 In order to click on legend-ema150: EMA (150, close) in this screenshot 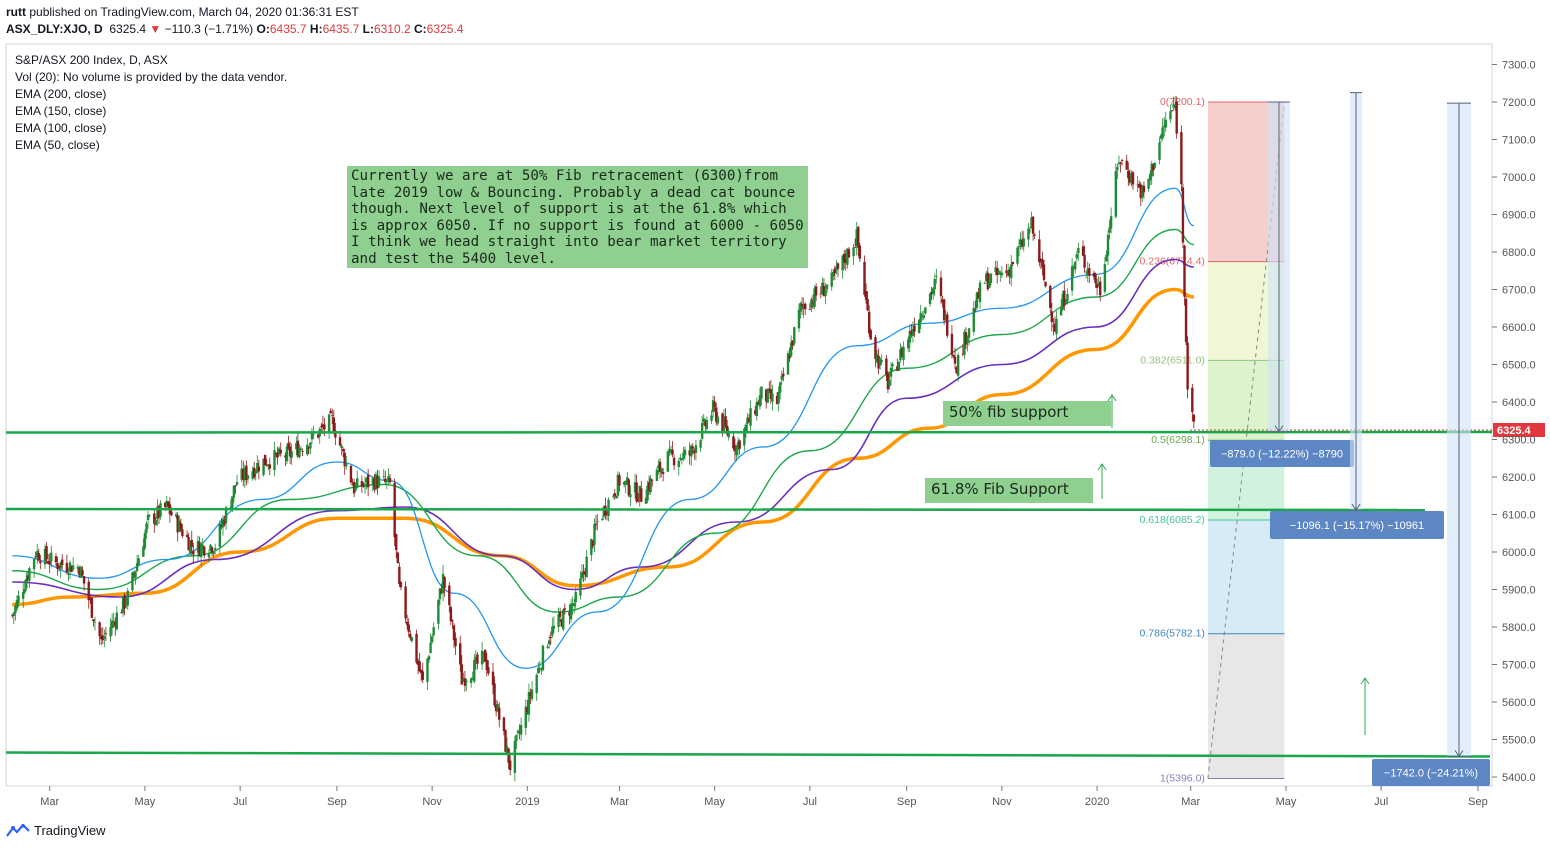, I will do `click(61, 111)`.